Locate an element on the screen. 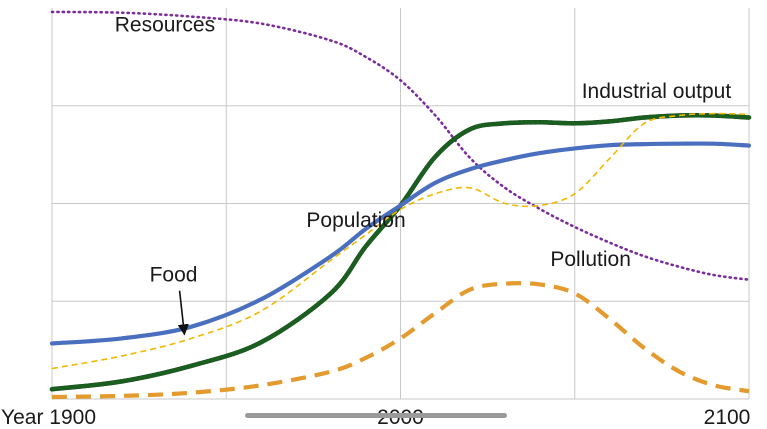 Image resolution: width=767 pixels, height=429 pixels. label-food: Food is located at coordinates (174, 275).